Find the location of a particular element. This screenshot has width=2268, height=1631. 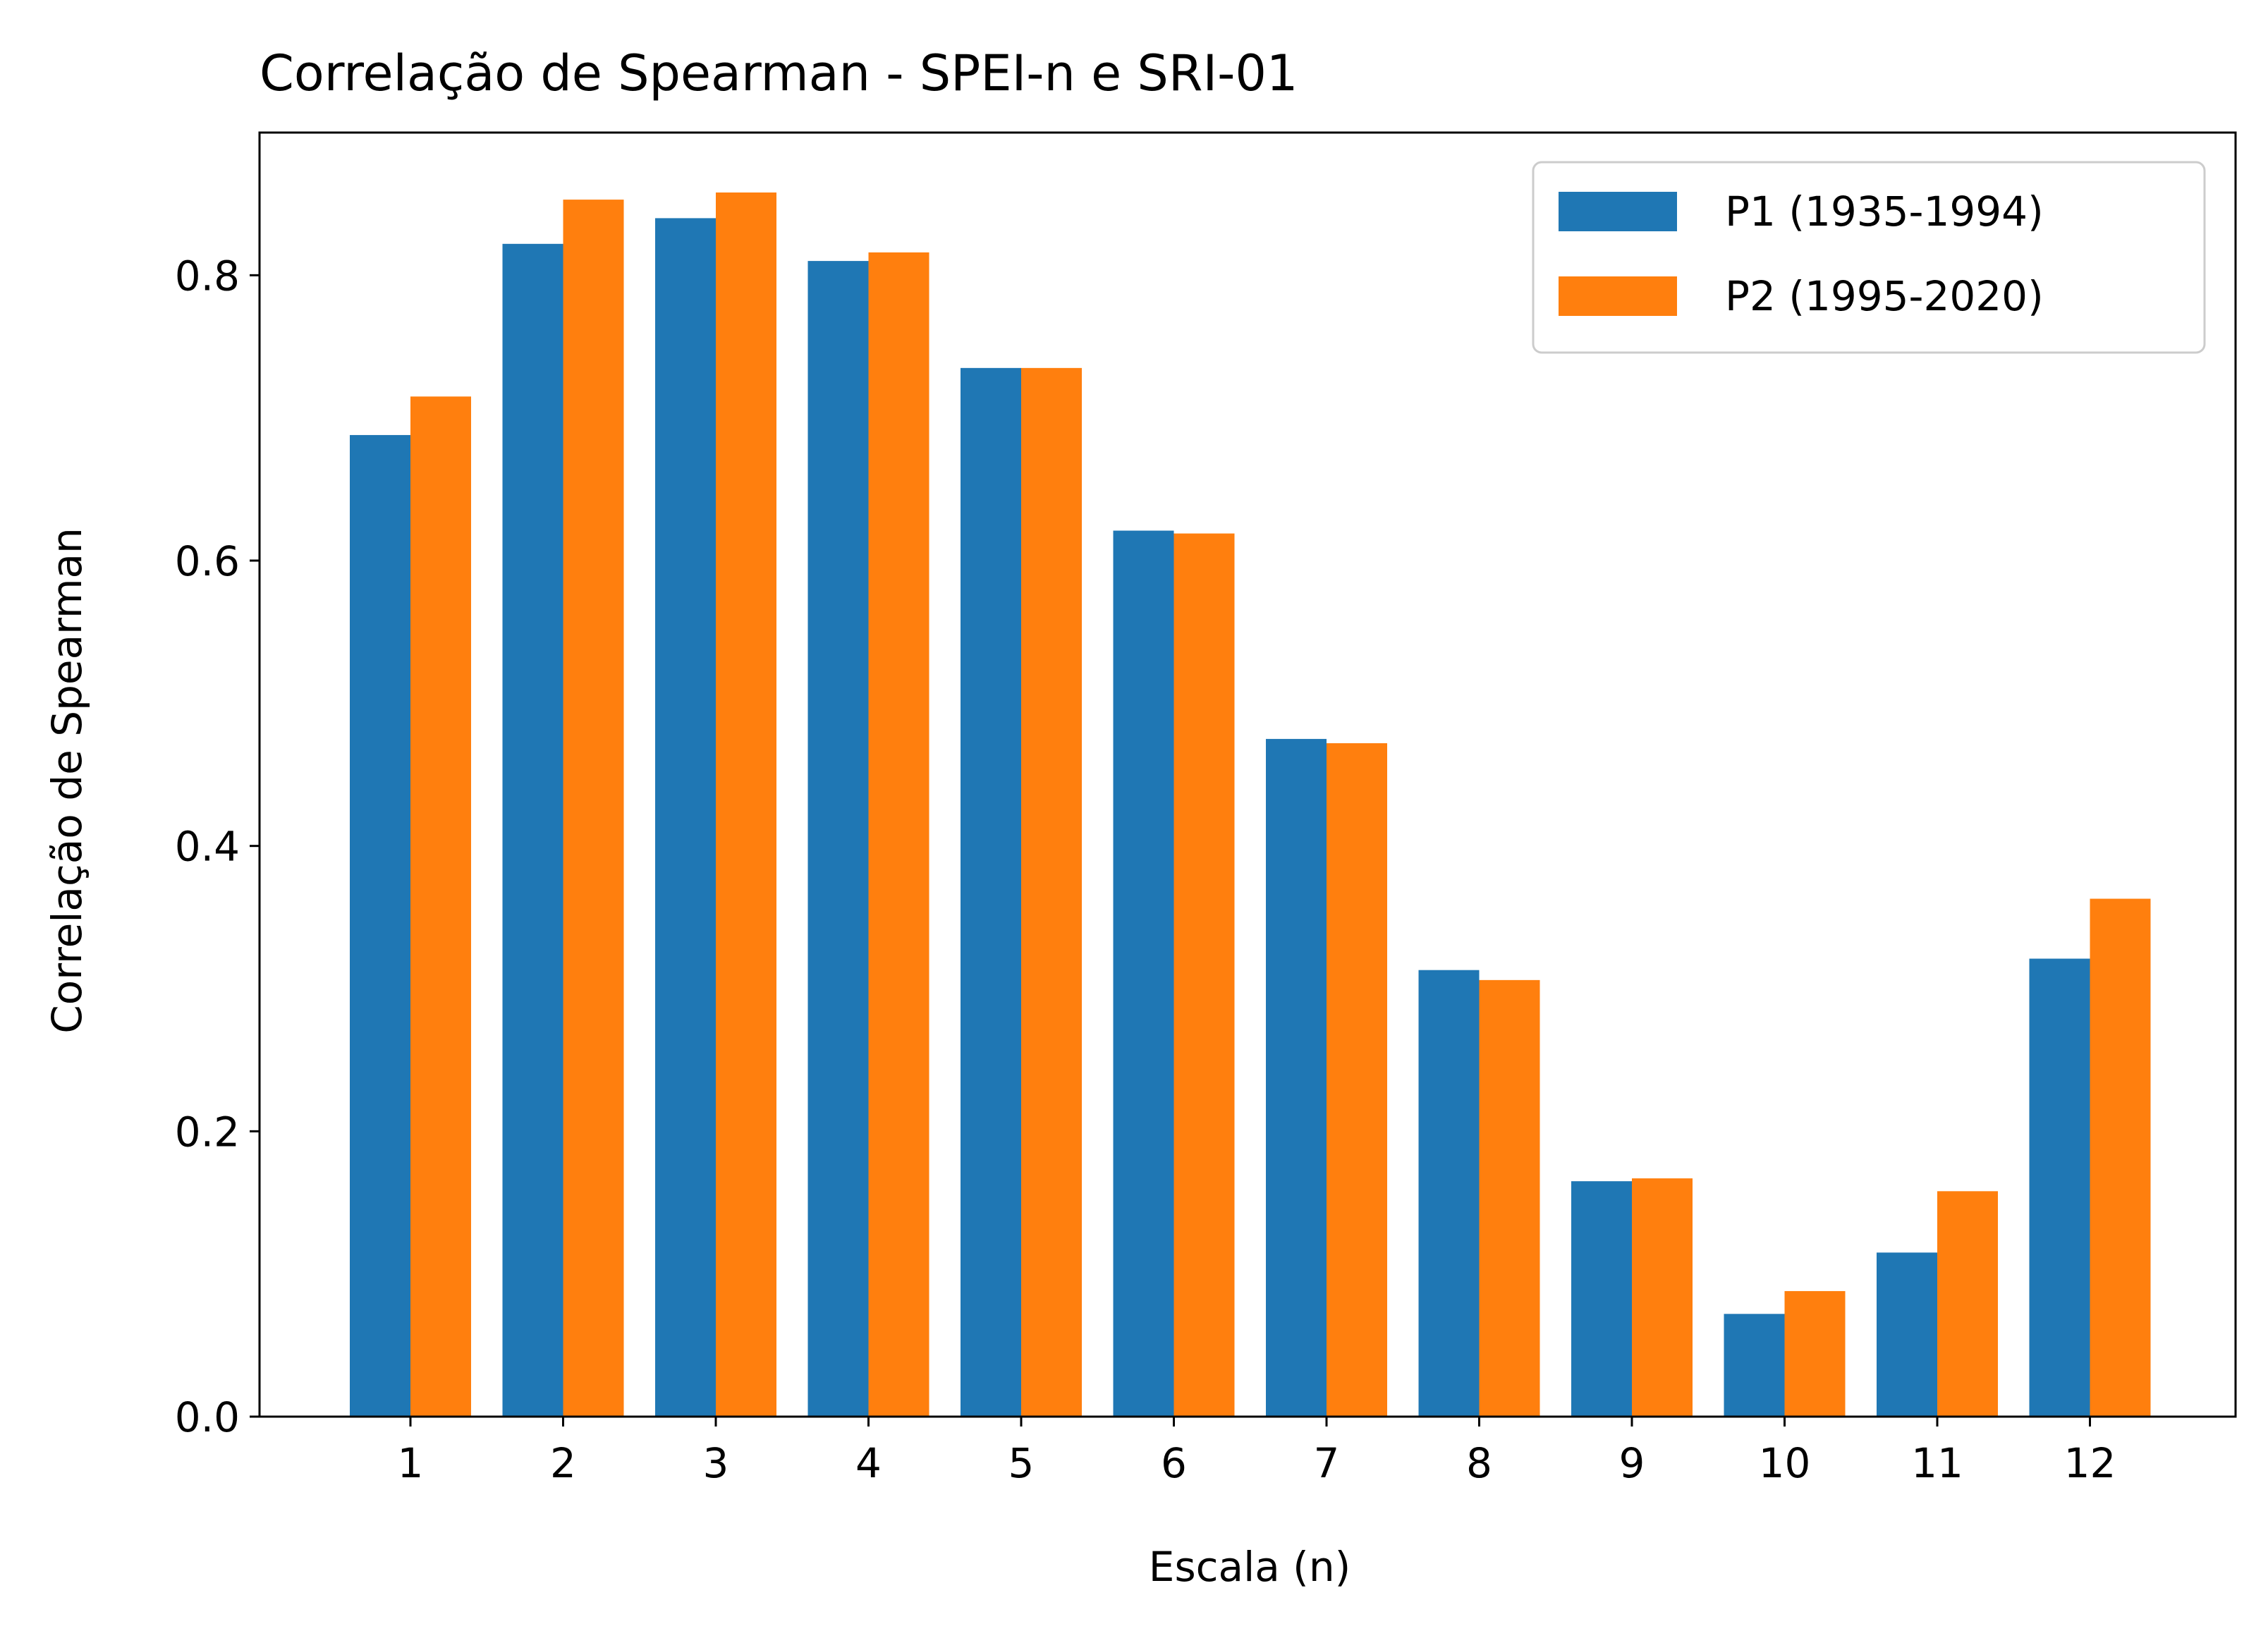

x-axis-title: Escala (n) is located at coordinates (1250, 1567).